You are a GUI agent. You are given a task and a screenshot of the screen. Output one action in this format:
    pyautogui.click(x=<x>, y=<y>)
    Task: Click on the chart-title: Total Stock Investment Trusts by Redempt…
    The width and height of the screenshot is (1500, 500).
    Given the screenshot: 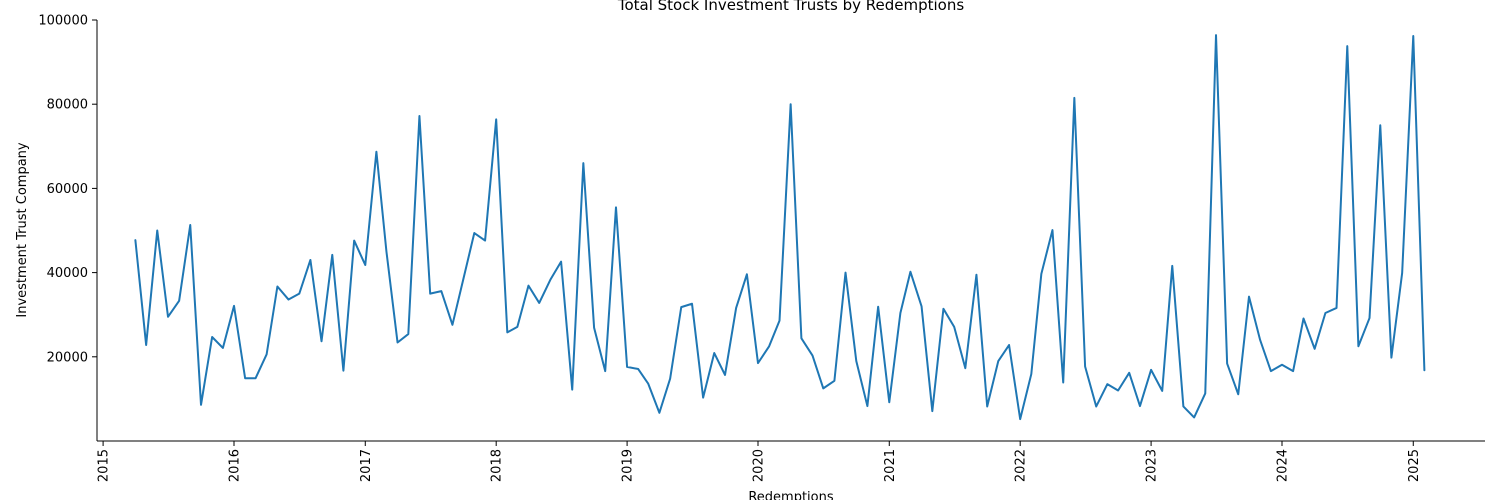 What is the action you would take?
    pyautogui.click(x=790, y=7)
    